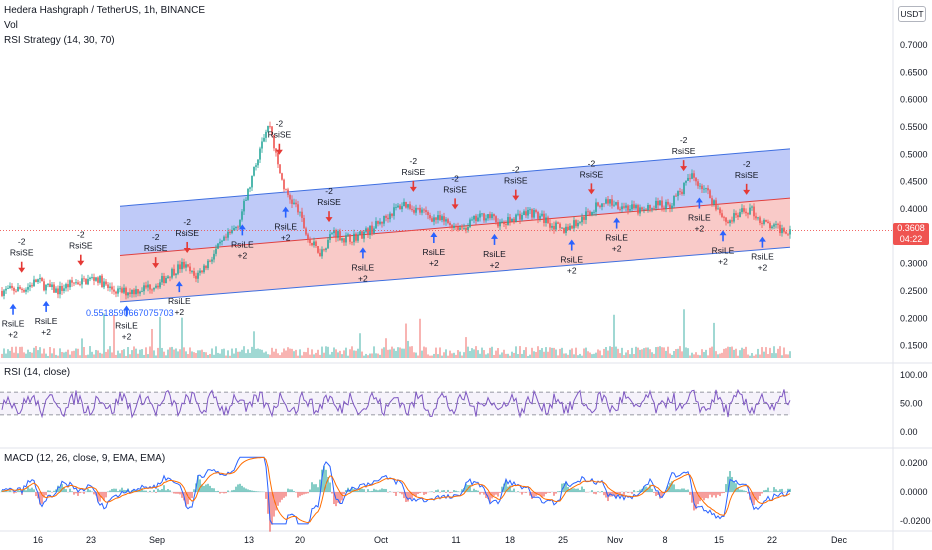 The width and height of the screenshot is (932, 550). I want to click on strategy-legend: RSI Strategy (14, 30, 70), so click(59, 40).